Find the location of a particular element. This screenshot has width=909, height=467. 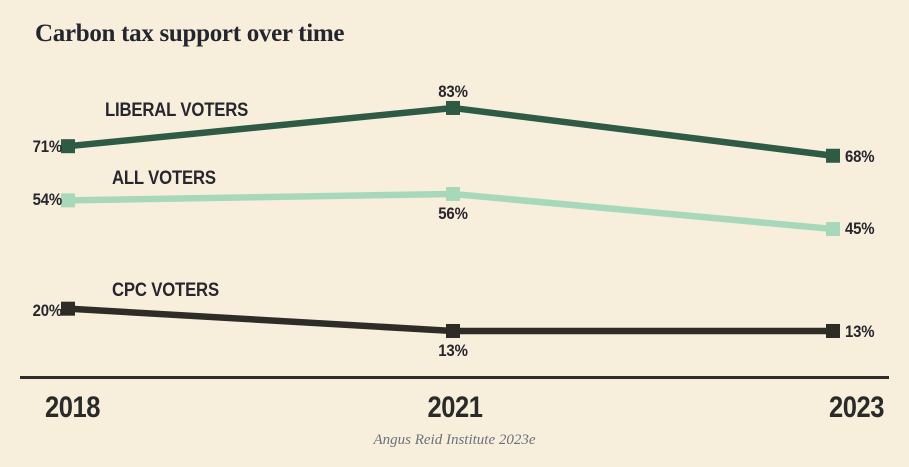

x-tick-2023: 2023 is located at coordinates (856, 407).